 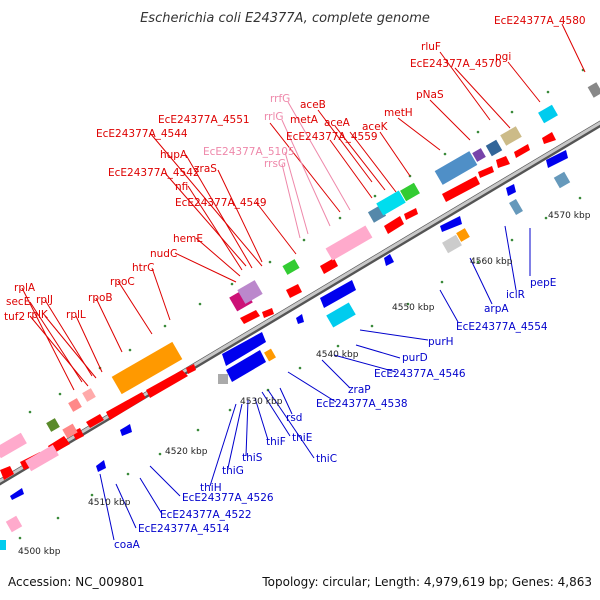 I want to click on gene-label: EcE24377A_4549, so click(x=221, y=203).